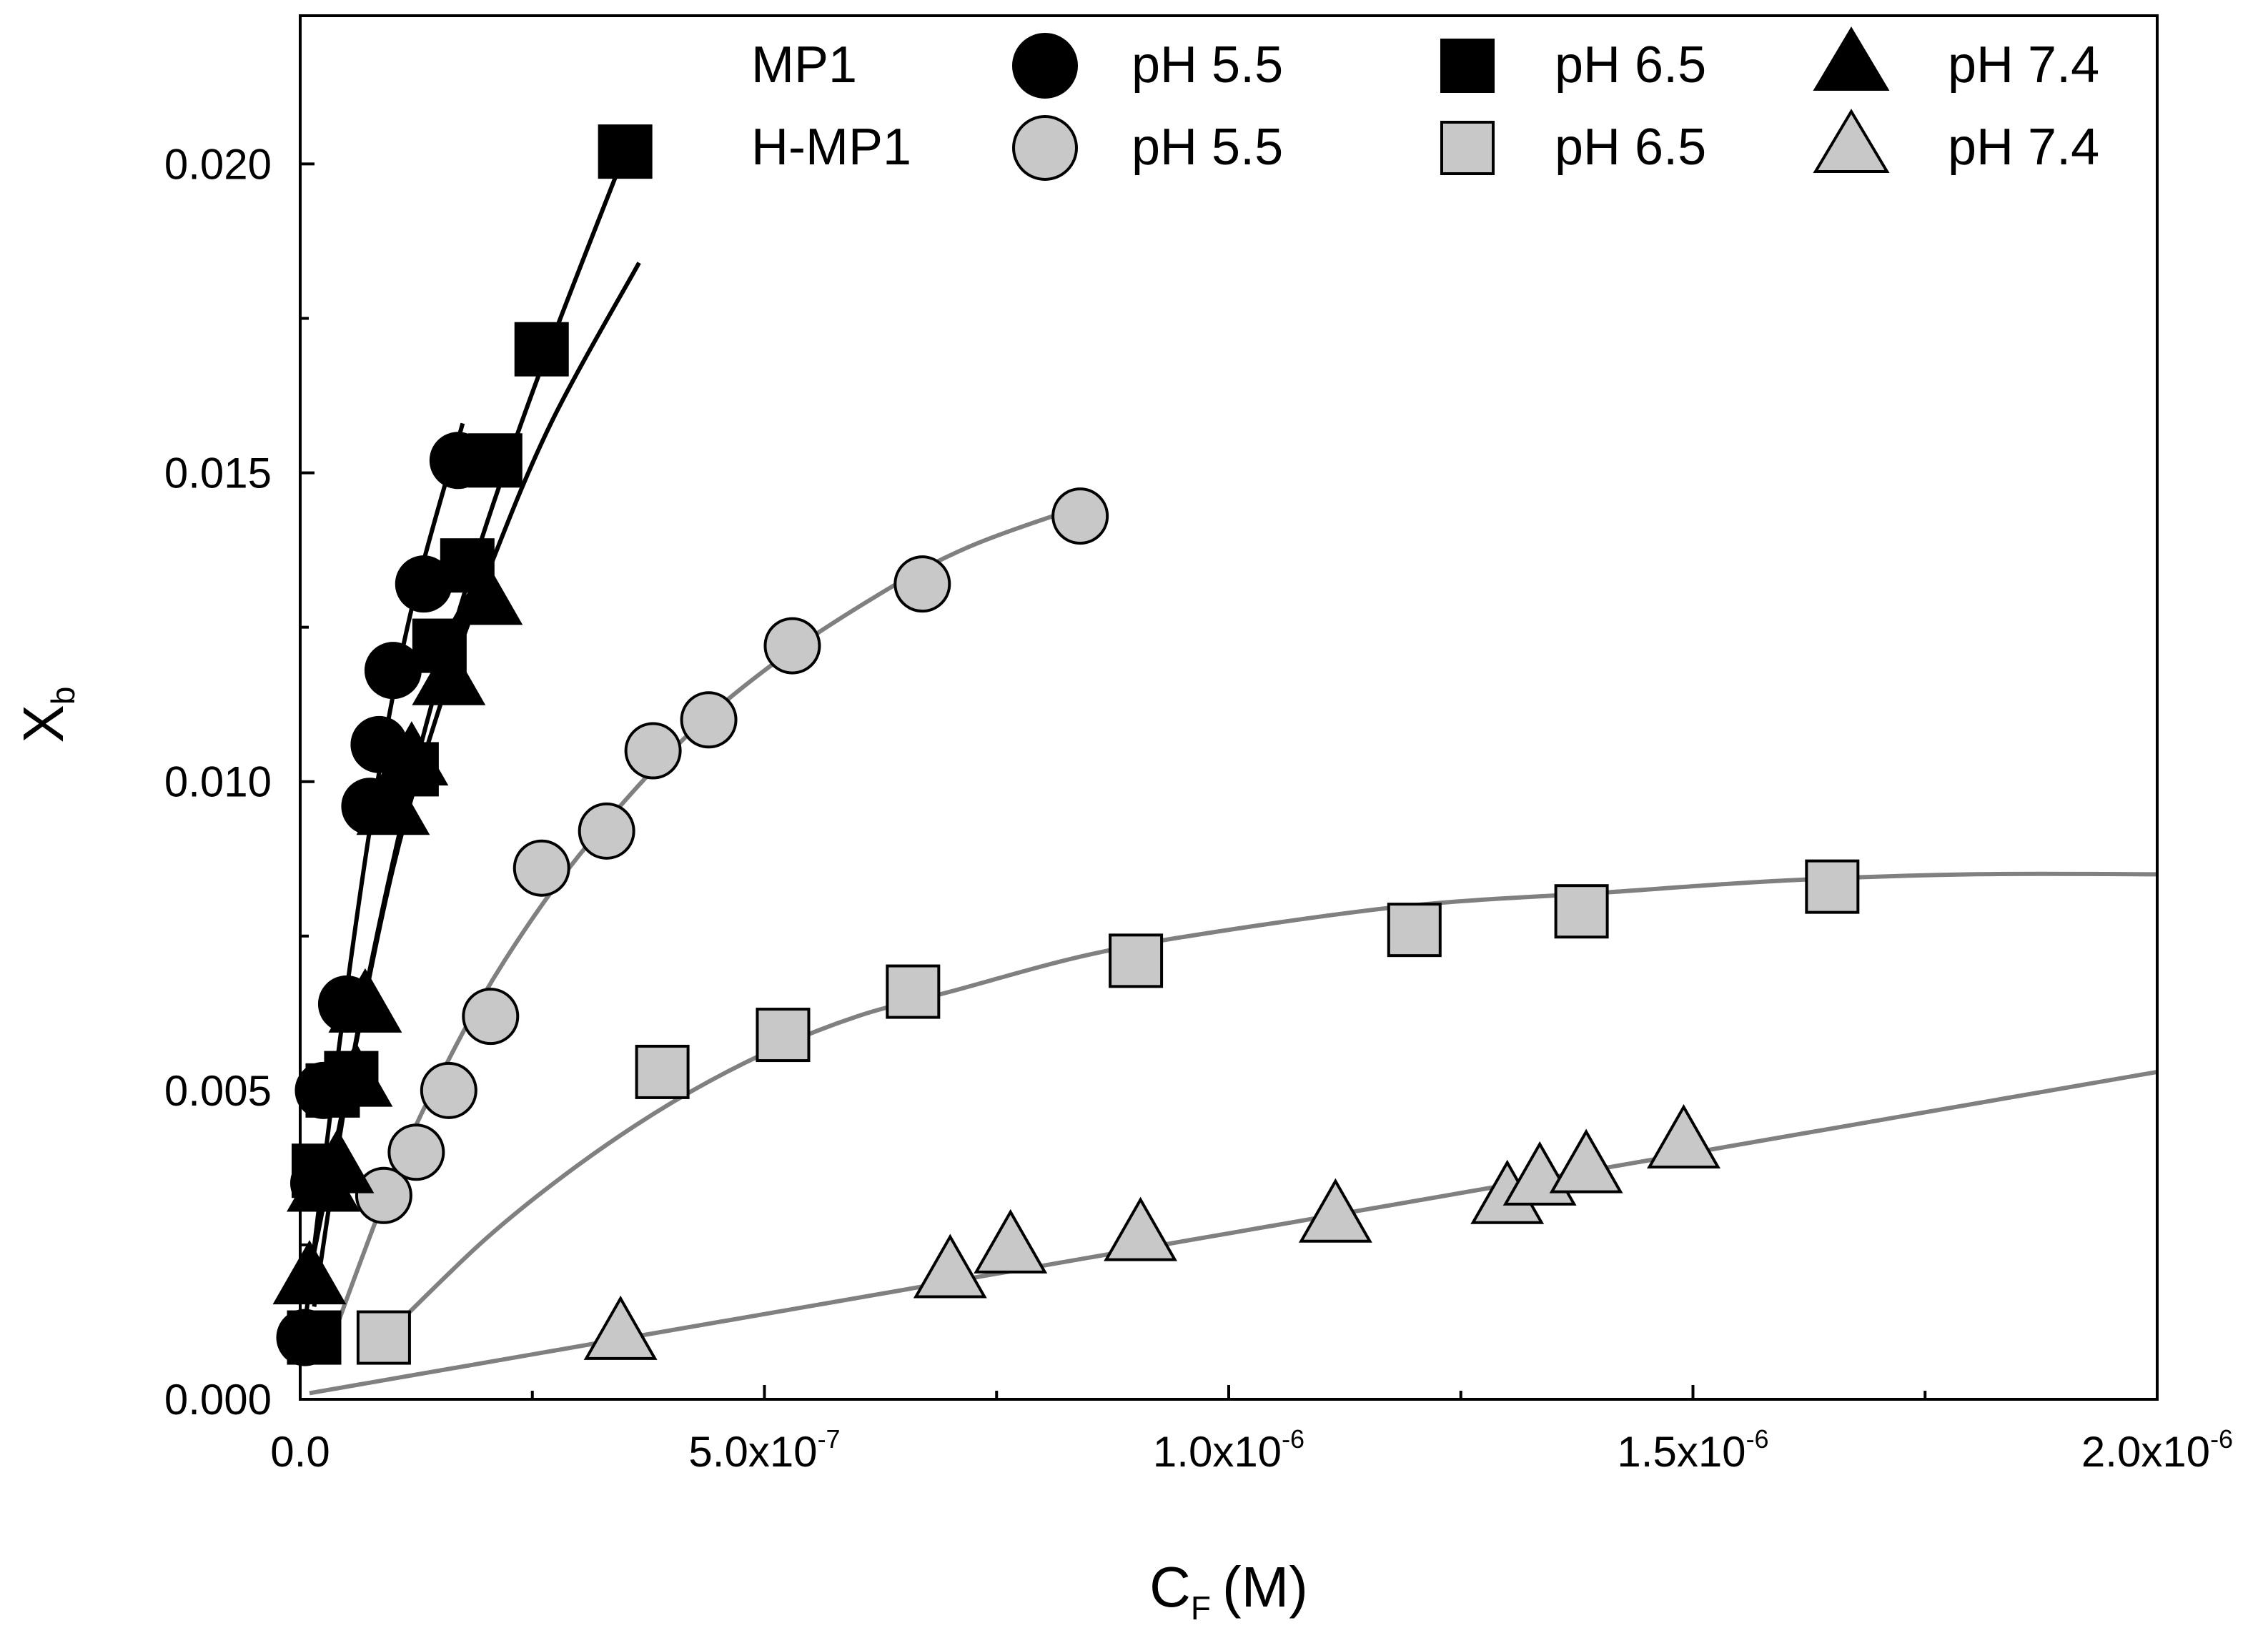 Image resolution: width=2268 pixels, height=1638 pixels. I want to click on legend-marker-mp1-ph65, so click(1467, 66).